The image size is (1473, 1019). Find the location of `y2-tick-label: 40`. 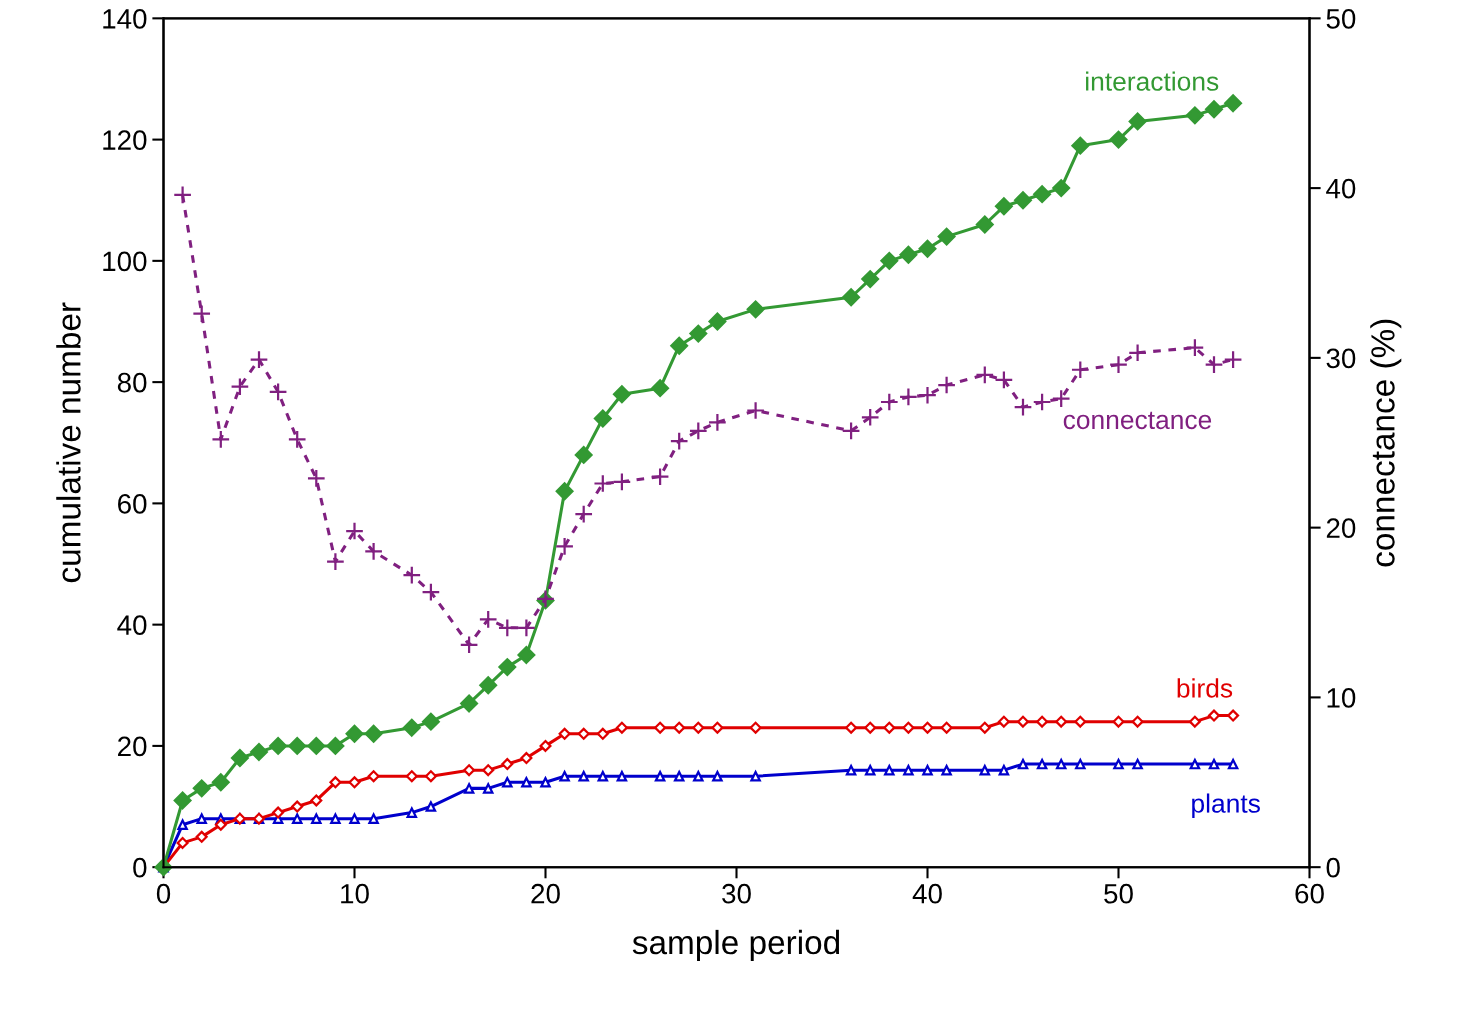

y2-tick-label: 40 is located at coordinates (1341, 188).